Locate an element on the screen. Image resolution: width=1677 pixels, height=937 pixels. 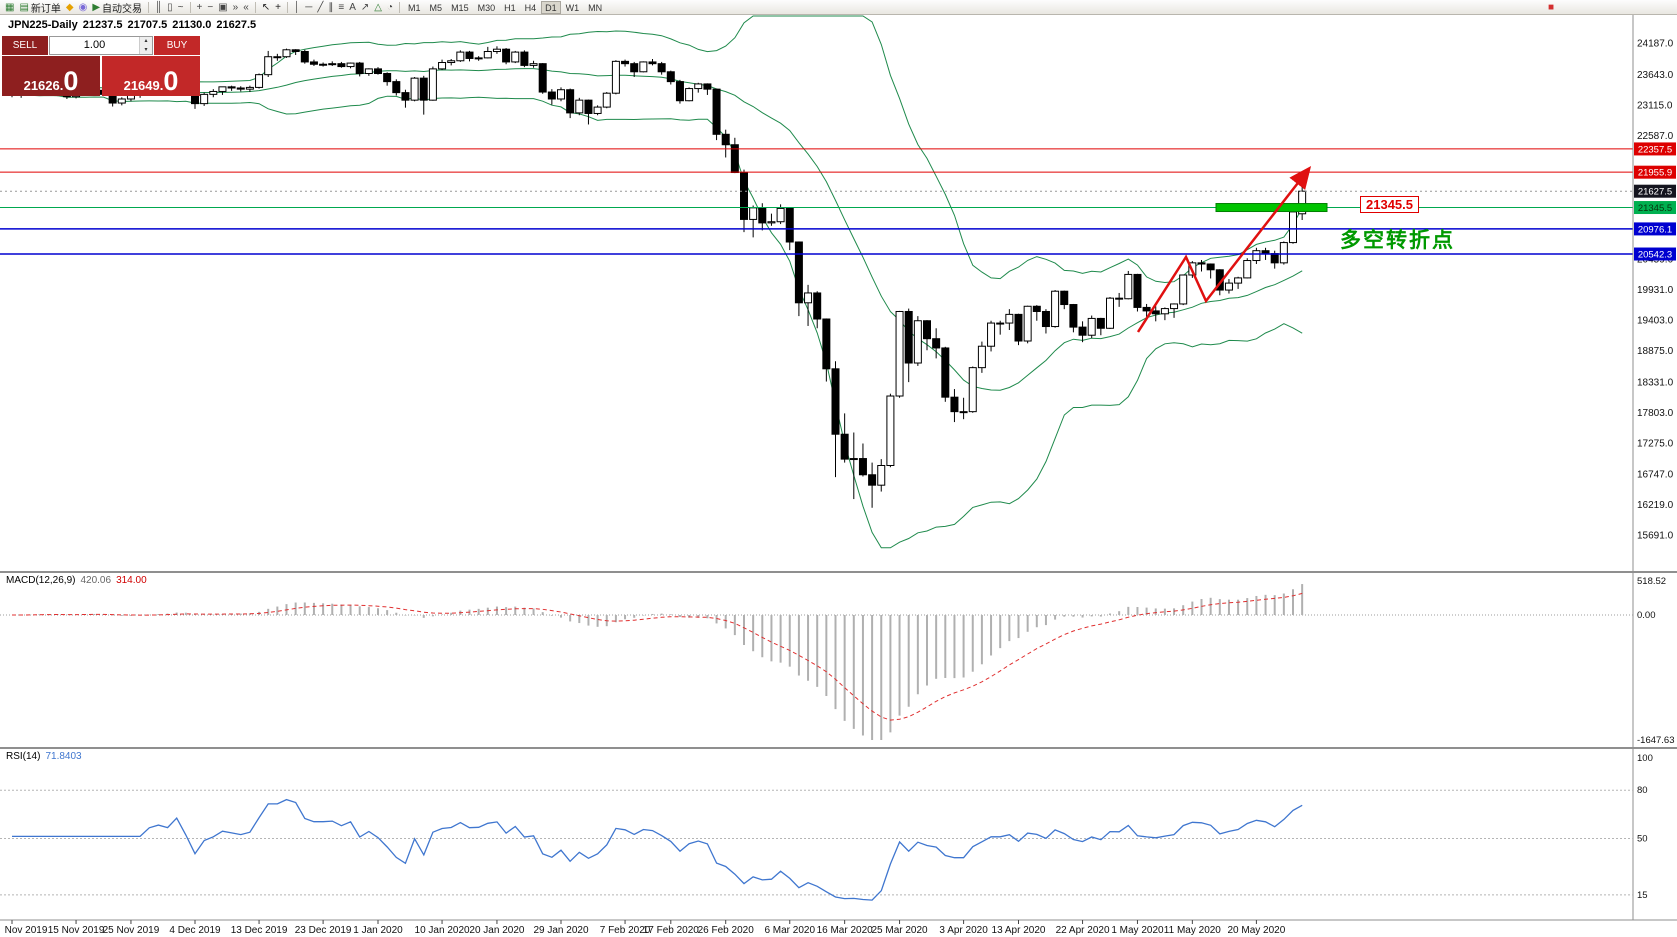
line-chart-button: ~ is located at coordinates (181, 7).